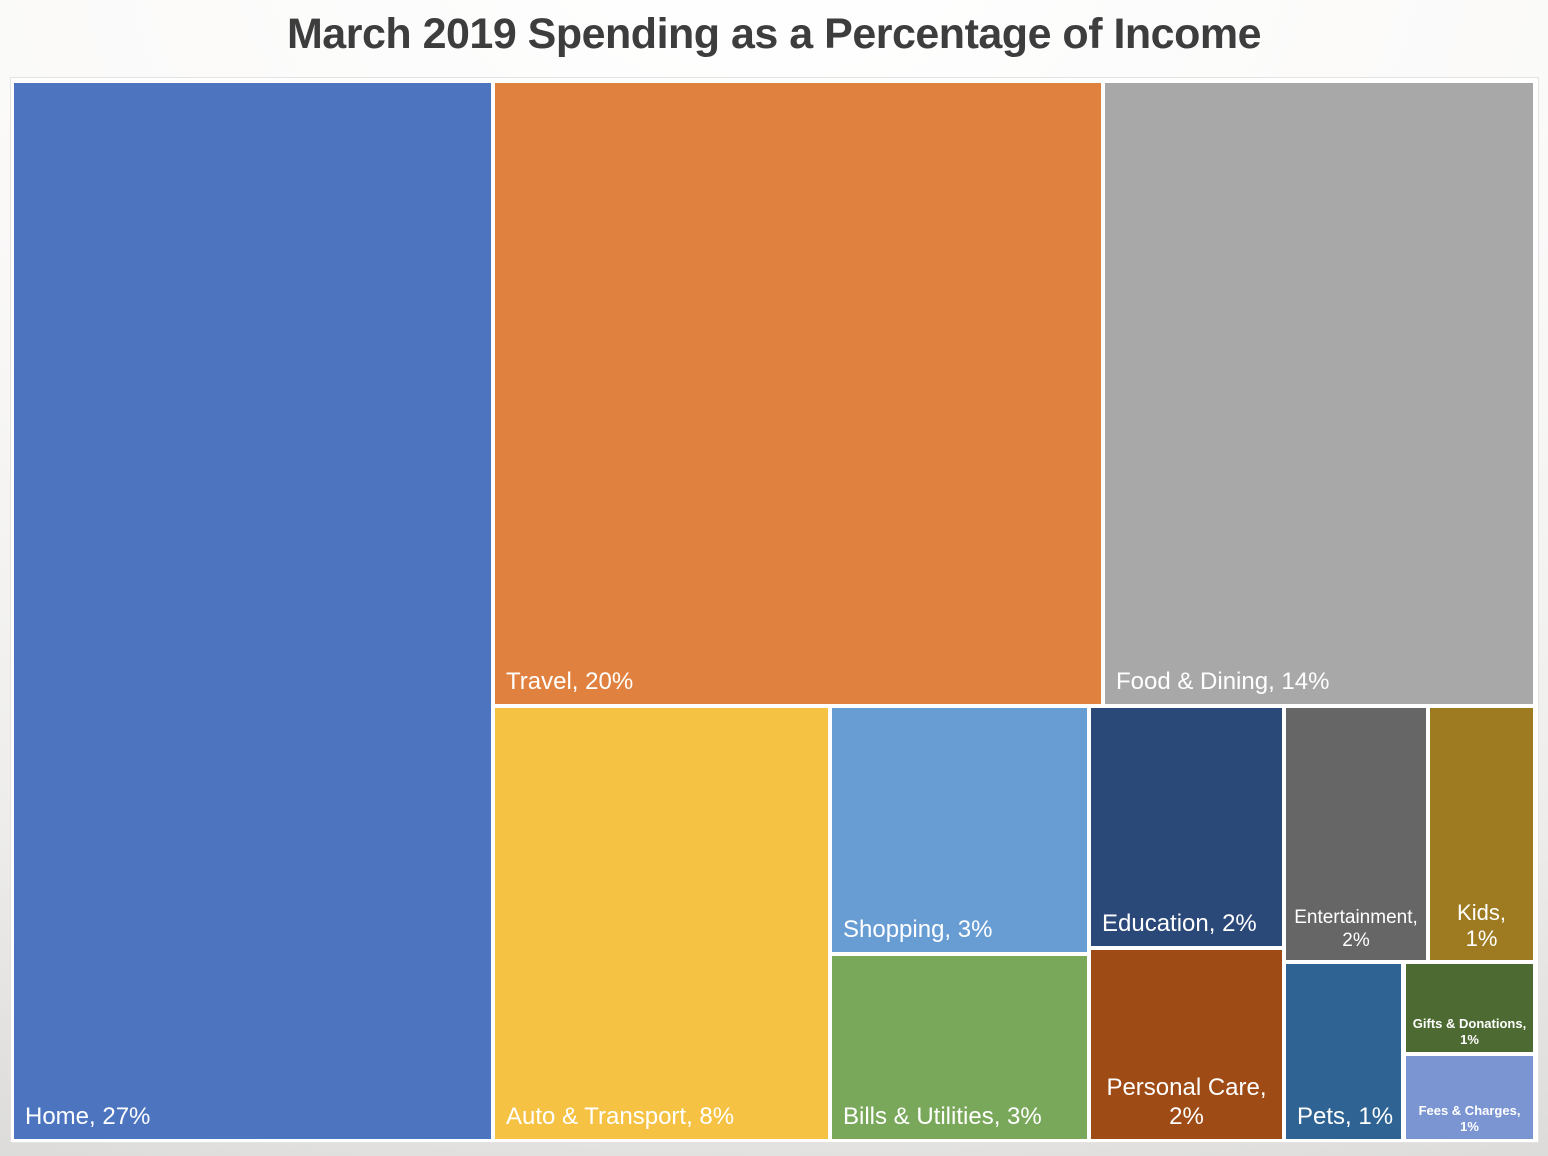 The image size is (1548, 1156). I want to click on treemap-block-education: Education, 2%, so click(1186, 827).